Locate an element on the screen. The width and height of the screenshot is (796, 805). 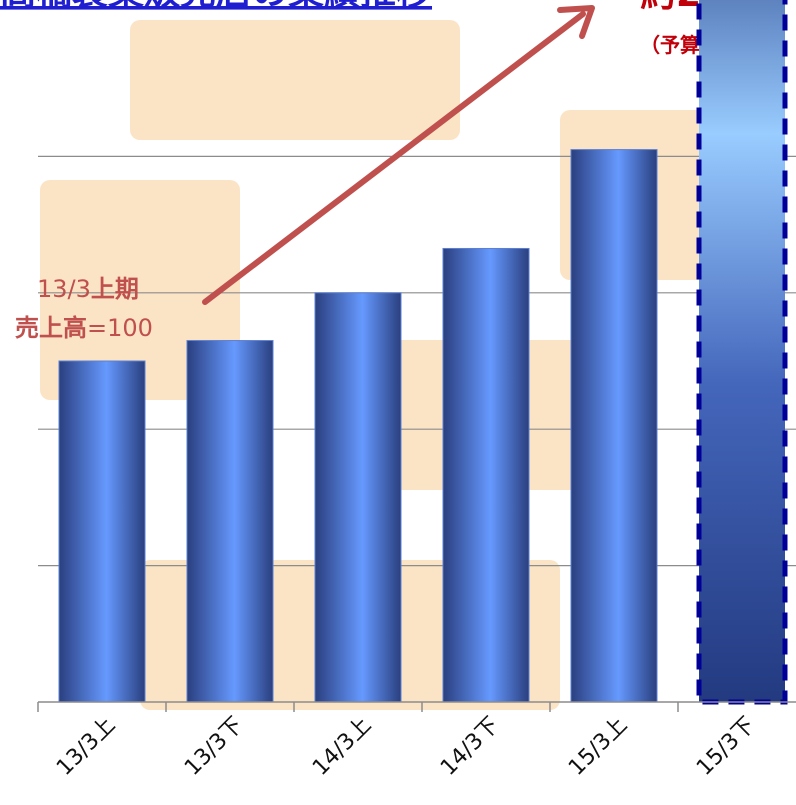
annotation-line2-suffix: =100 is located at coordinates (120, 328).